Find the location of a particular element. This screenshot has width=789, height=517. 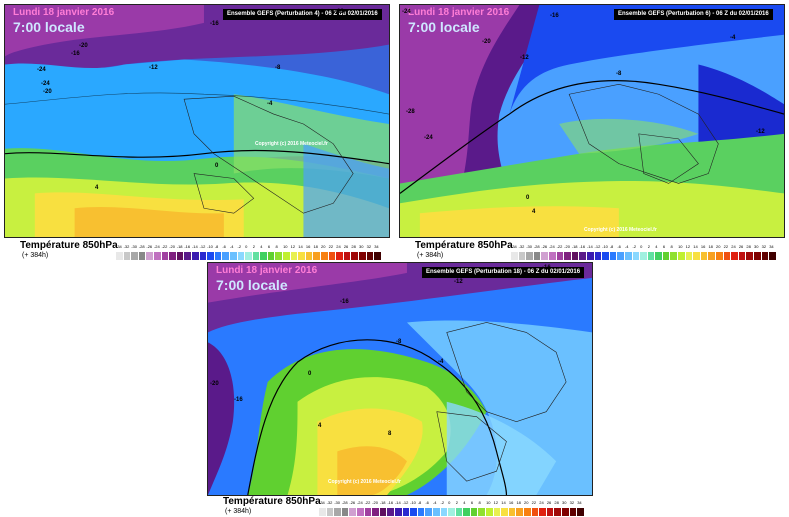

isotherm-label: -8 is located at coordinates (399, 342).